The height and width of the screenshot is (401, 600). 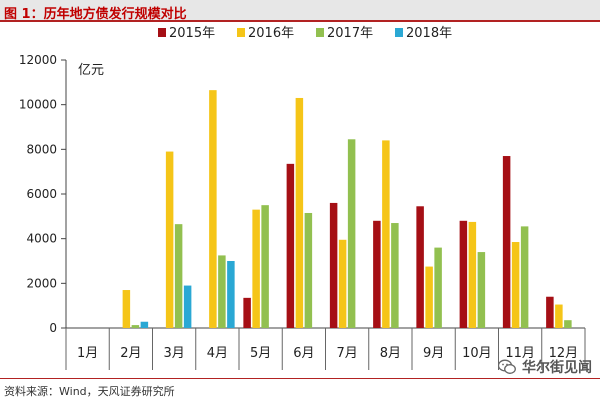 I want to click on legend-label-2: 2017年, so click(x=350, y=33).